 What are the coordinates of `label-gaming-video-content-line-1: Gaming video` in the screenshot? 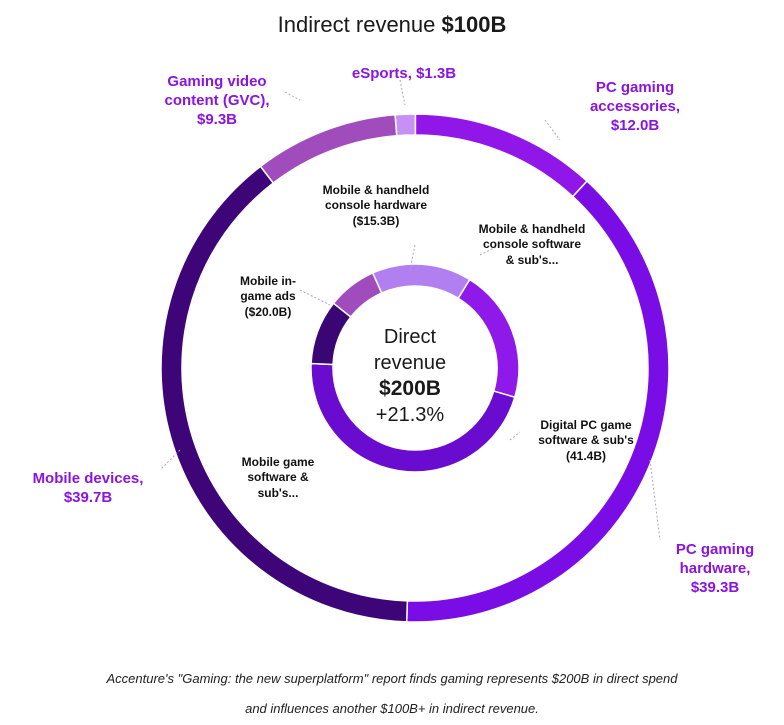 It's located at (217, 81).